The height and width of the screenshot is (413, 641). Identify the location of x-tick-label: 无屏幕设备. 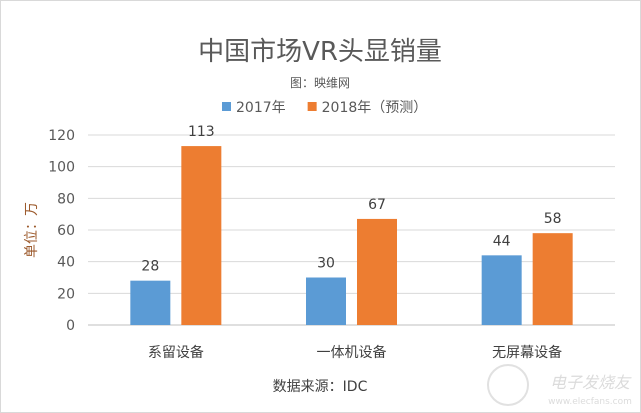
(527, 352).